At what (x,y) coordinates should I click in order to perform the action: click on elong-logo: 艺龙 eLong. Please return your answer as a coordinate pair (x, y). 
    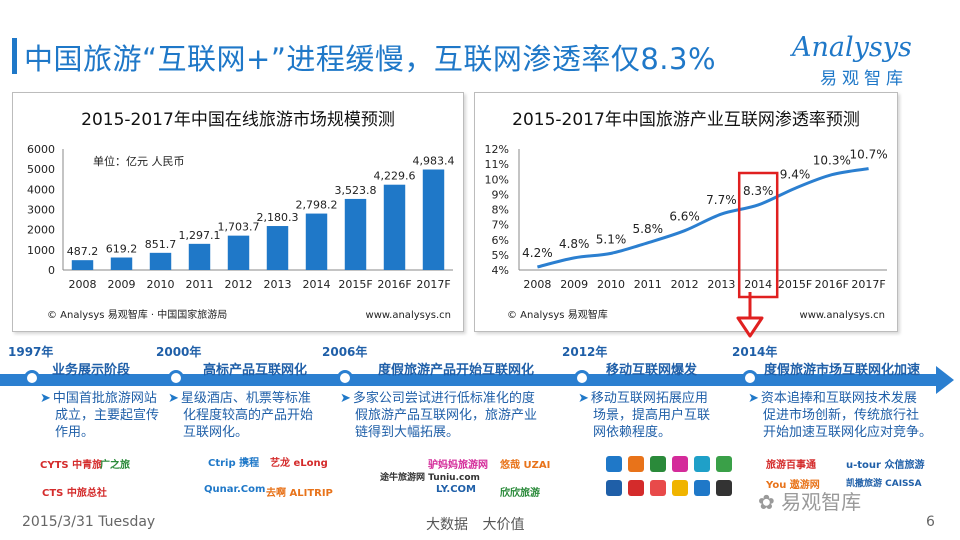
    Looking at the image, I should click on (299, 463).